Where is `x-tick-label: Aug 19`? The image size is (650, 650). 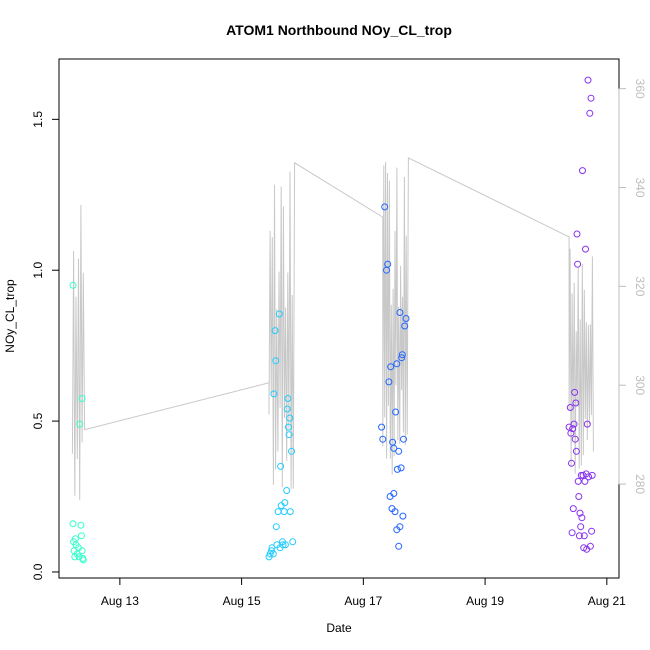
x-tick-label: Aug 19 is located at coordinates (485, 601).